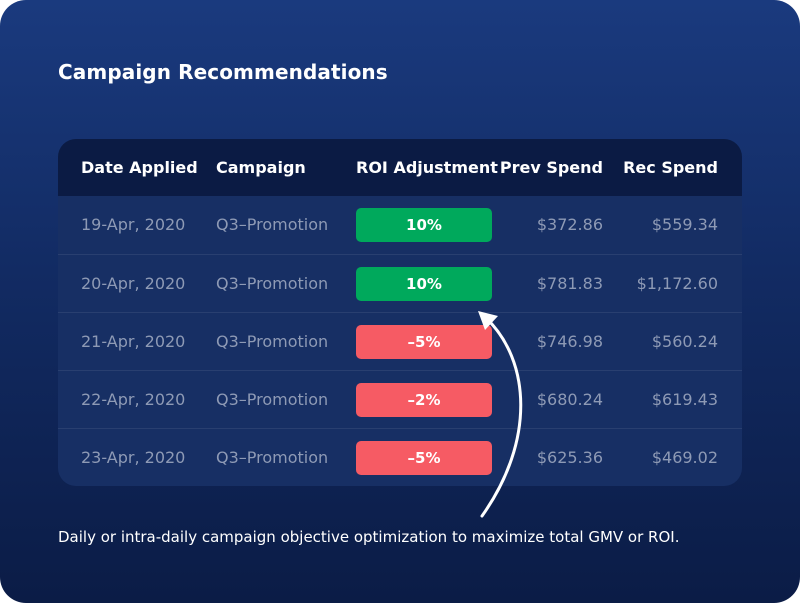 This screenshot has height=603, width=800. Describe the element at coordinates (424, 400) in the screenshot. I see `roi-adjustment-badge: –2%` at that location.